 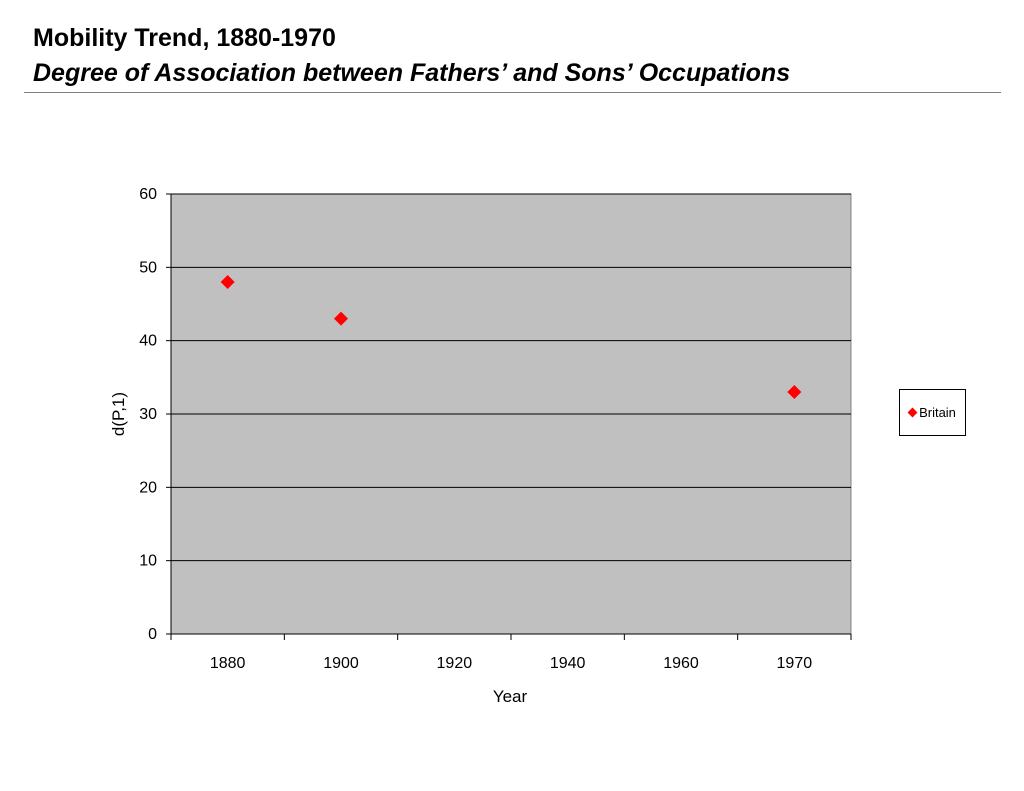 I want to click on y-tick-label: 0, so click(x=152, y=634).